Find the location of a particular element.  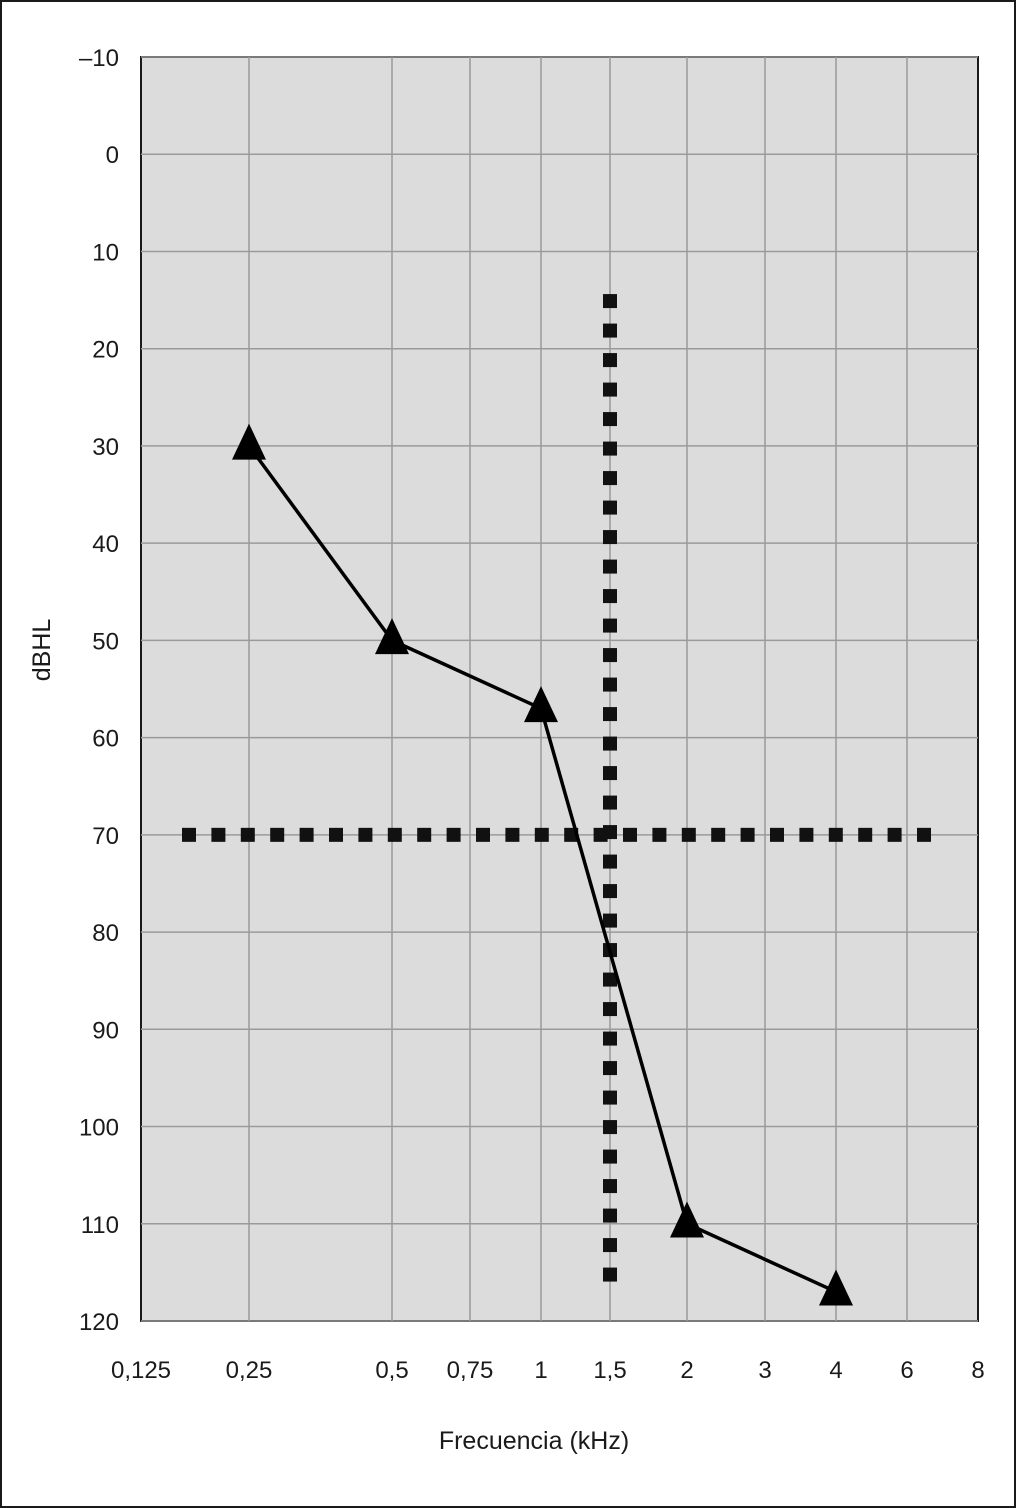

x-tick-label: 4 is located at coordinates (835, 1370).